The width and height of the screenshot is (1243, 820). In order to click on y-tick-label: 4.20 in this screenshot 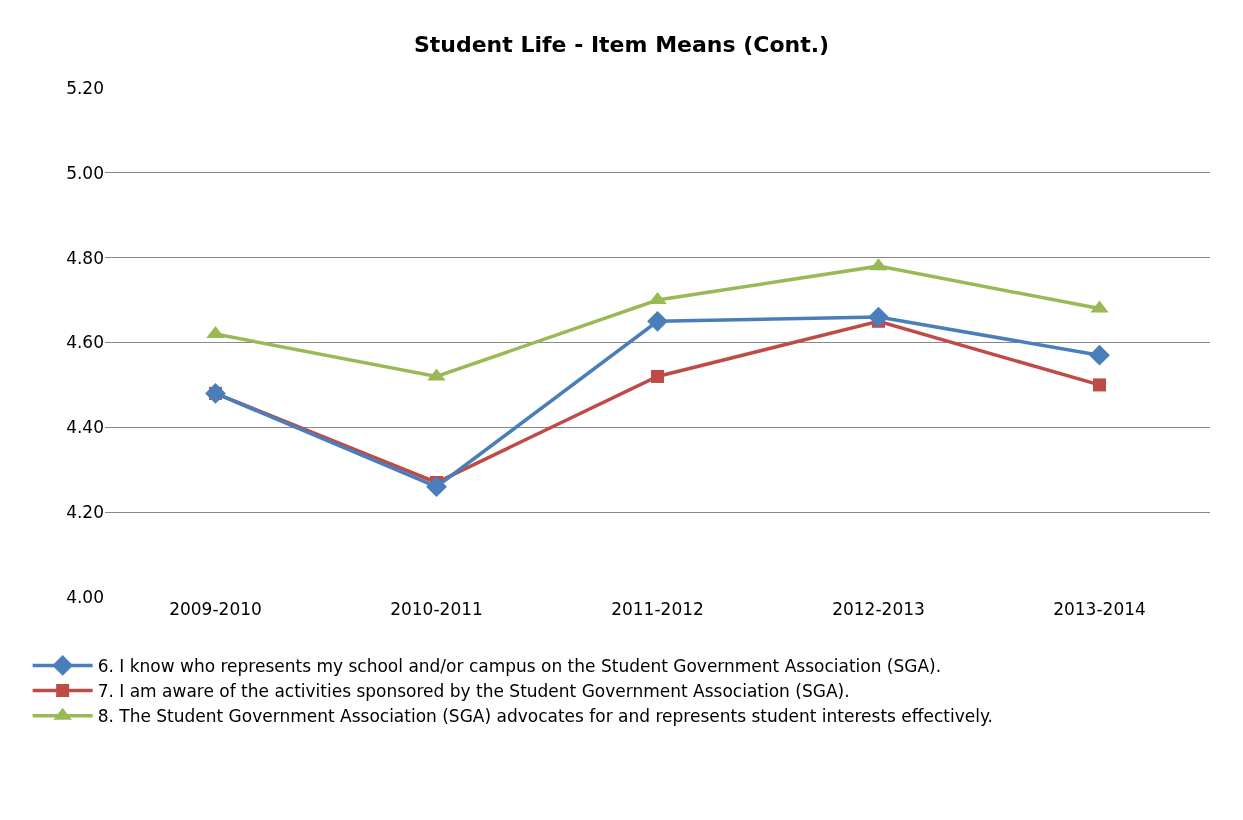, I will do `click(85, 512)`.